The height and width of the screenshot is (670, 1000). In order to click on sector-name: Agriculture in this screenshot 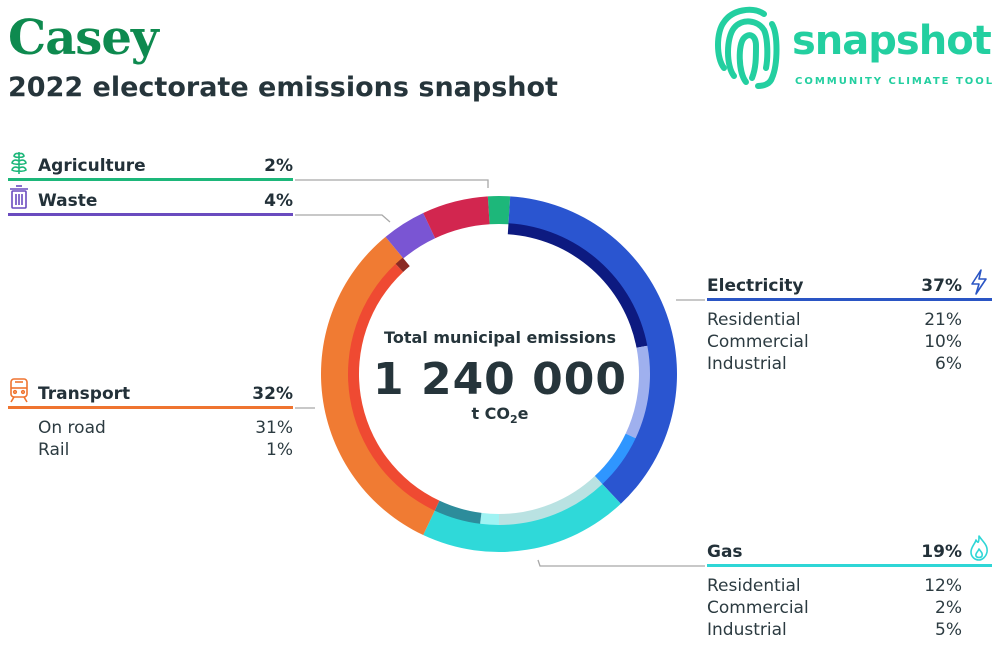, I will do `click(92, 166)`.